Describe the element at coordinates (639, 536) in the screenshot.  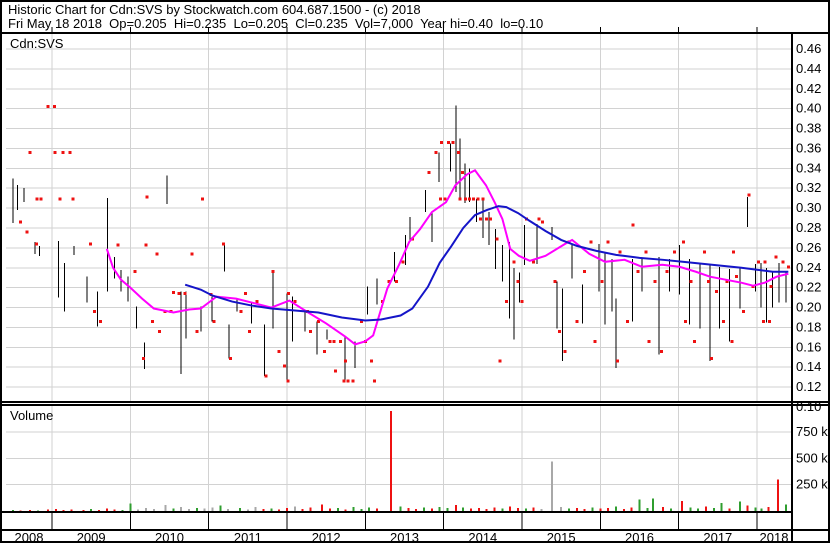
I see `year-label: 2016` at that location.